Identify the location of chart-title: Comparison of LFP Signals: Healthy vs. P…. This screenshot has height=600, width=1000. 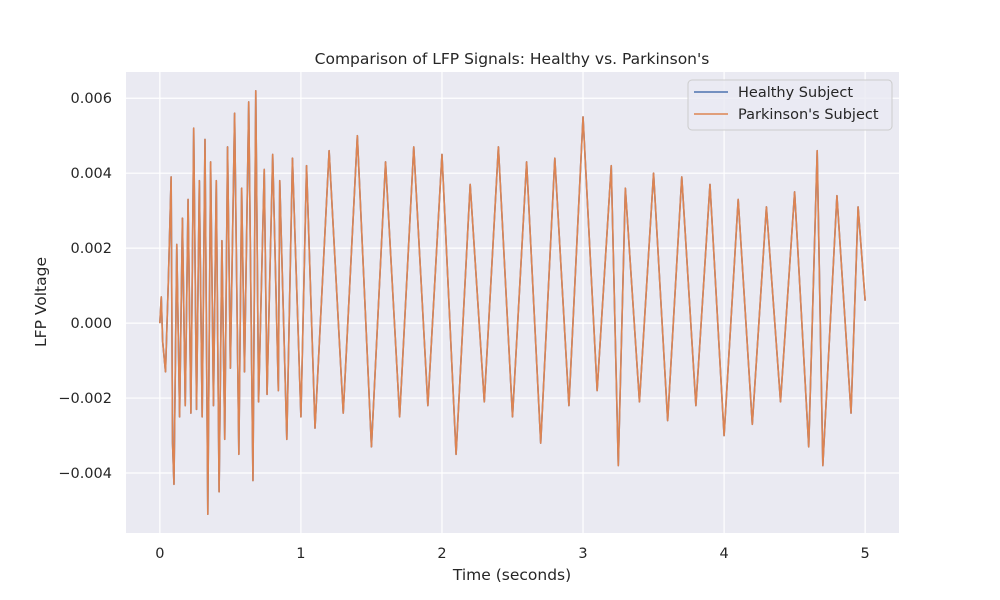
(512, 59).